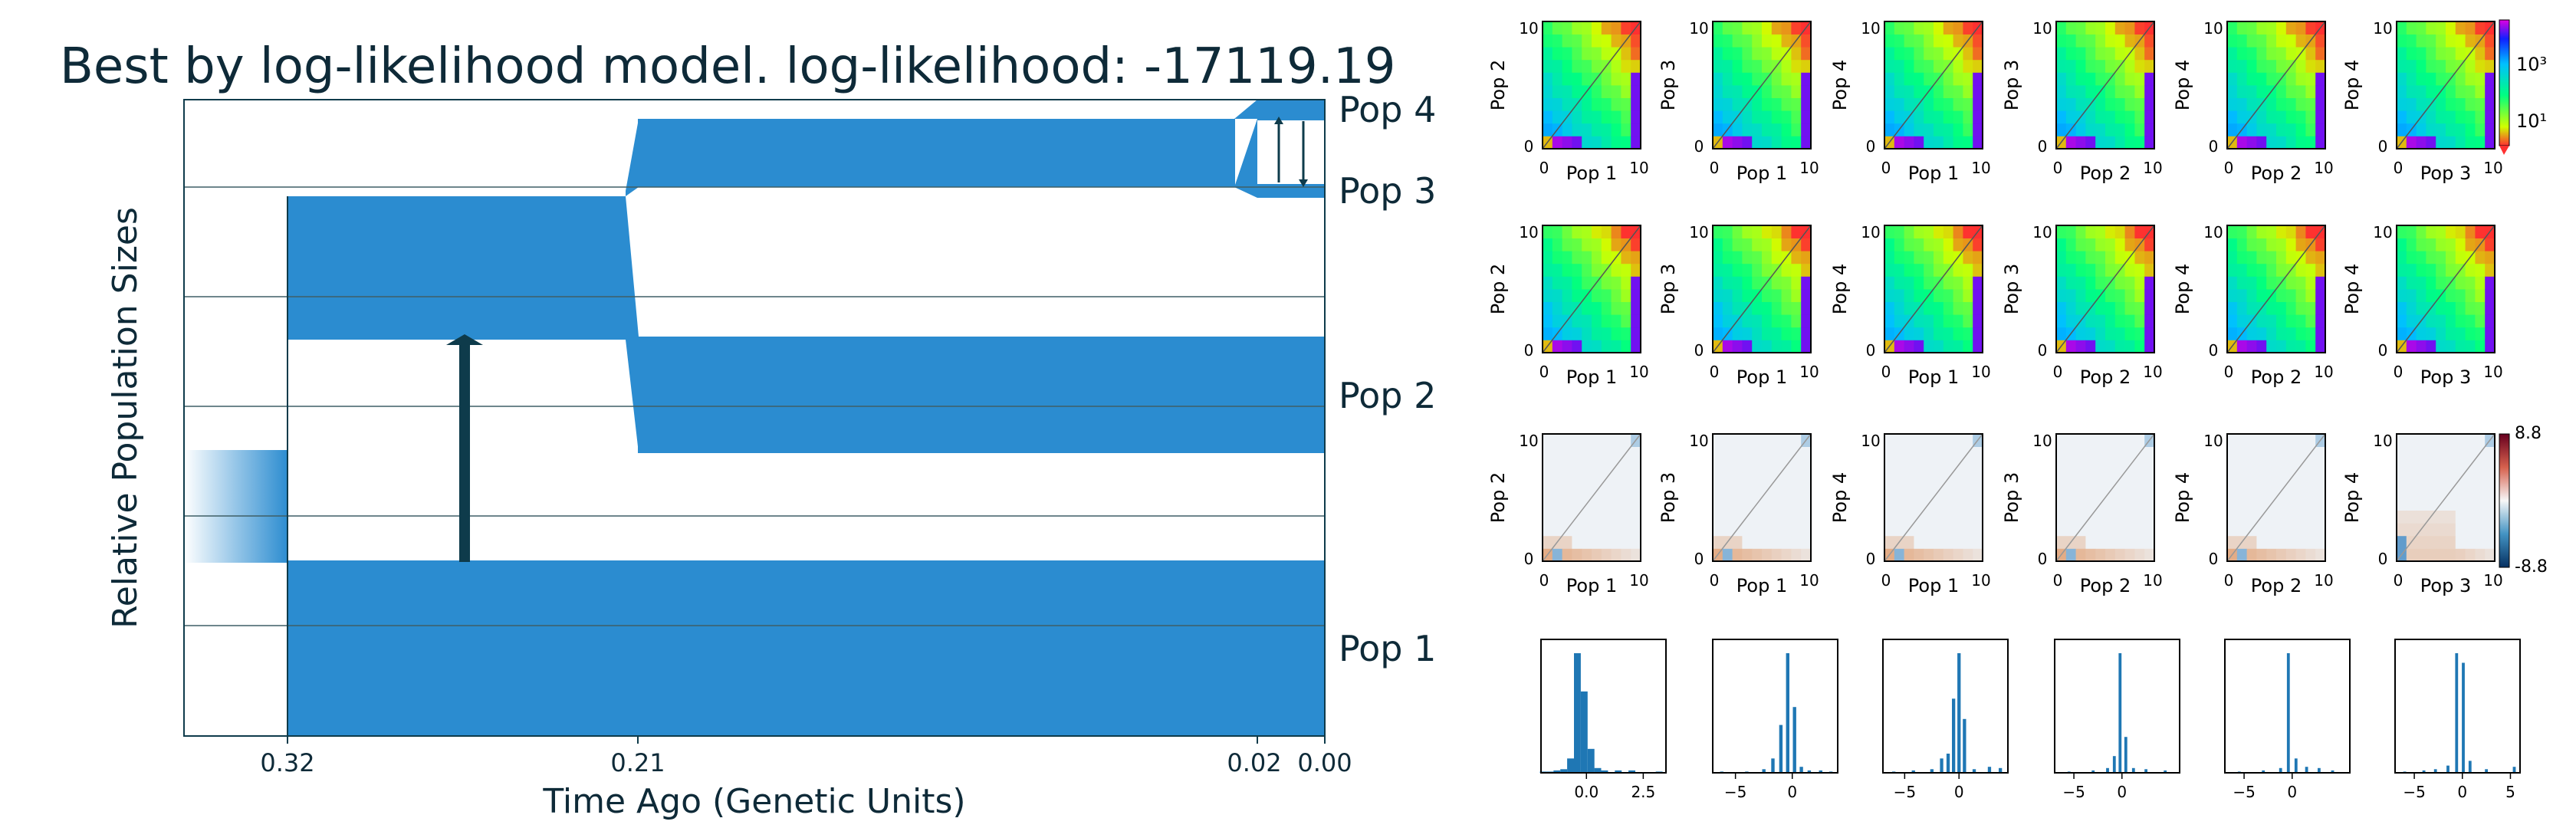  Describe the element at coordinates (2352, 289) in the screenshot. I see `heatmap-y-label: Pop 4` at that location.